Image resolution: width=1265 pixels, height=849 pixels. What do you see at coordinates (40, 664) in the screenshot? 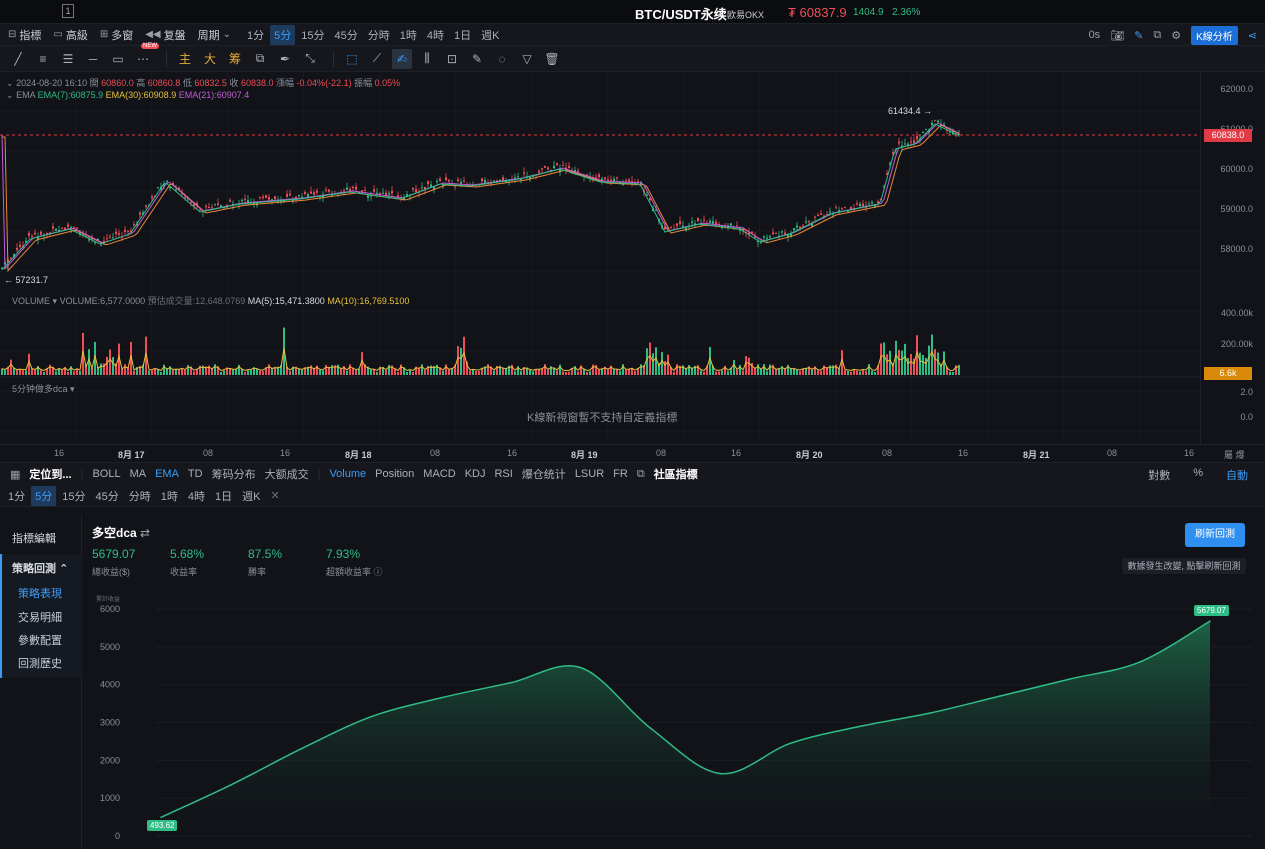
I see `sub-history: 回測歷史` at bounding box center [40, 664].